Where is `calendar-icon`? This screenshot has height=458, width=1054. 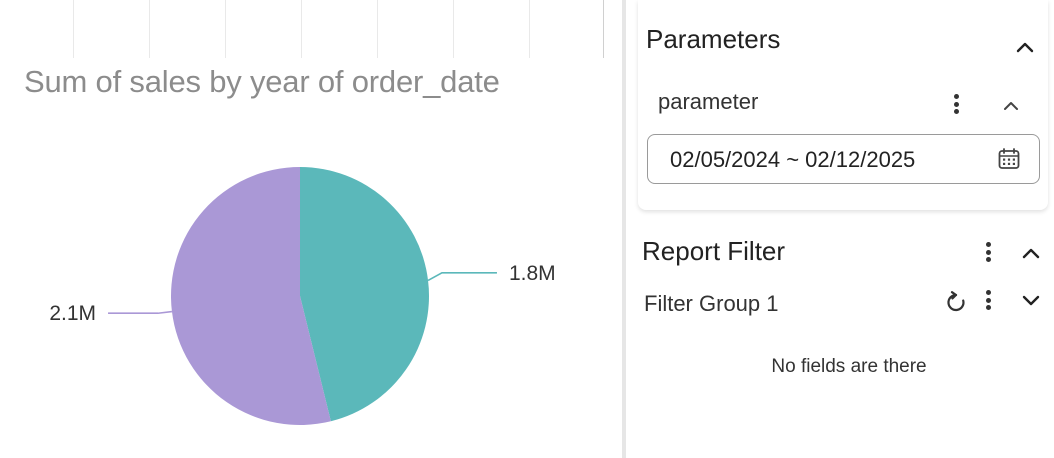 calendar-icon is located at coordinates (1009, 159).